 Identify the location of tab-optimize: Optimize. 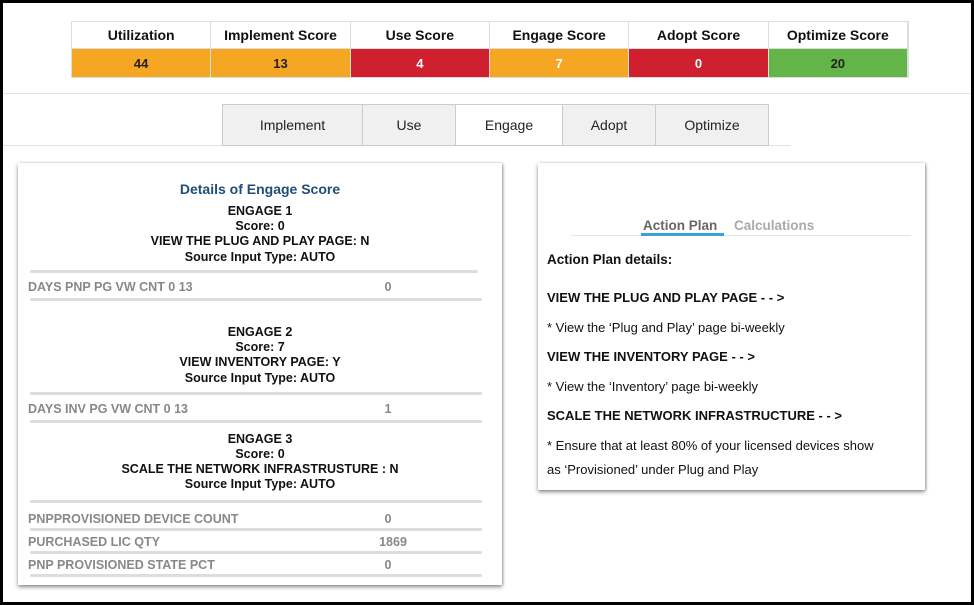
(712, 125).